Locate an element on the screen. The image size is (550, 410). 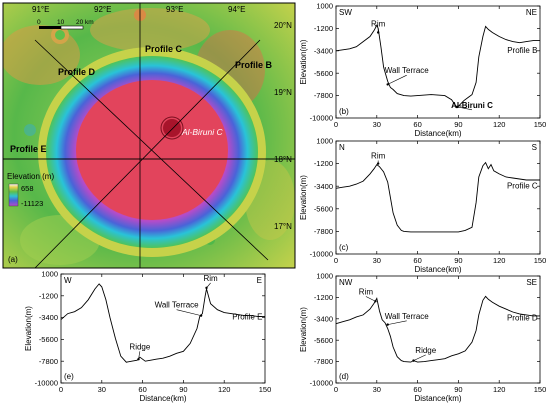
annotation-label: Al-Biruni C is located at coordinates (472, 105).